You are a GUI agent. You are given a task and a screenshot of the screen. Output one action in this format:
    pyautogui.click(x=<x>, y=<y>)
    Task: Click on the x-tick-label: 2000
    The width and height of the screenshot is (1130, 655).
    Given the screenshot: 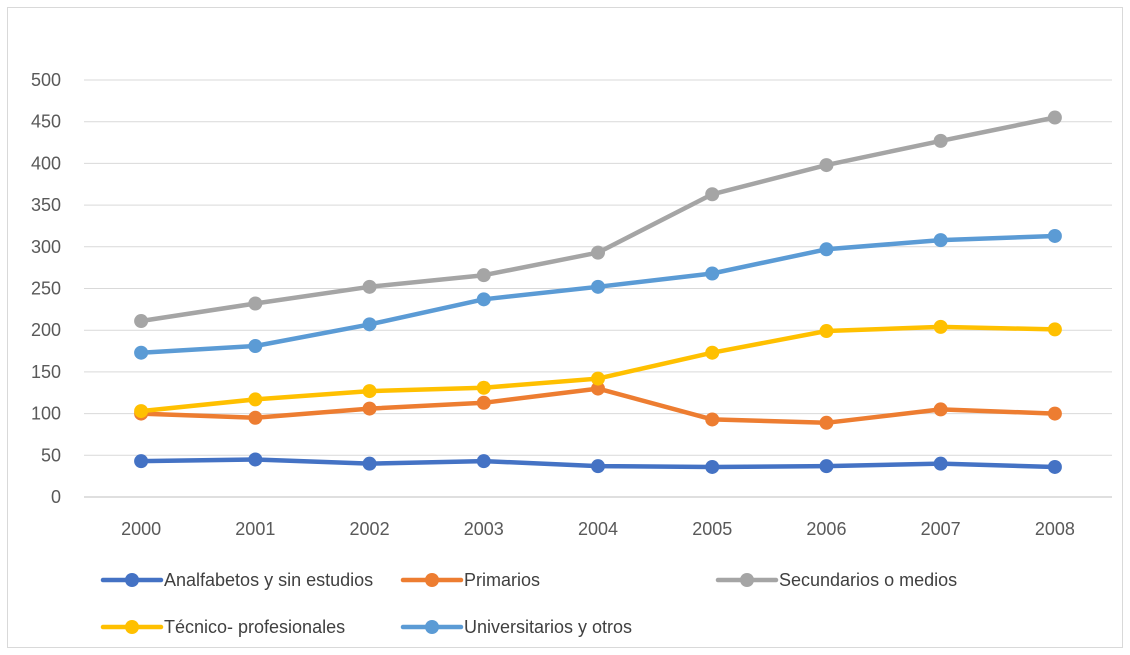 What is the action you would take?
    pyautogui.click(x=141, y=529)
    